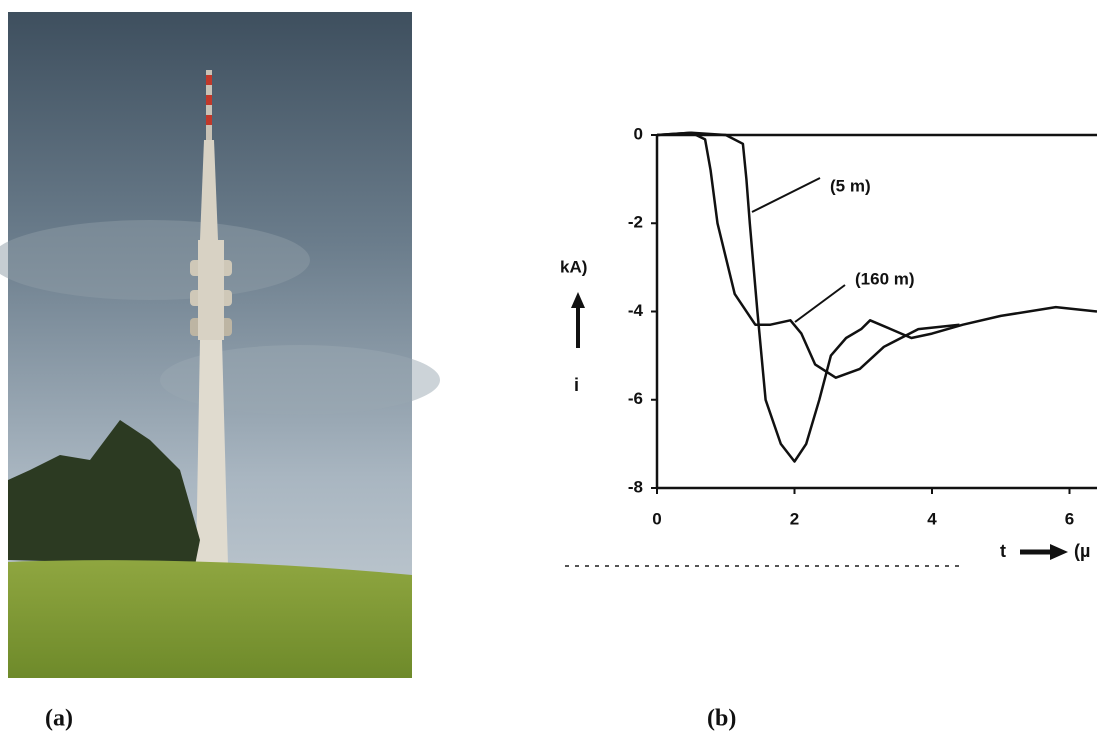 The image size is (1097, 742). I want to click on caption: (a), so click(59, 719).